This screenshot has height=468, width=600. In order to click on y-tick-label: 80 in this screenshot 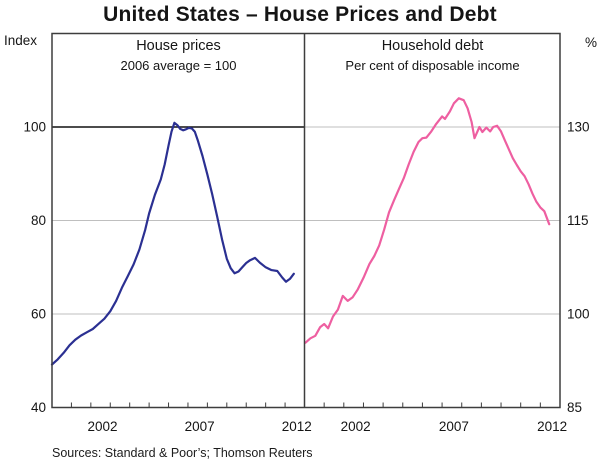, I will do `click(38, 220)`.